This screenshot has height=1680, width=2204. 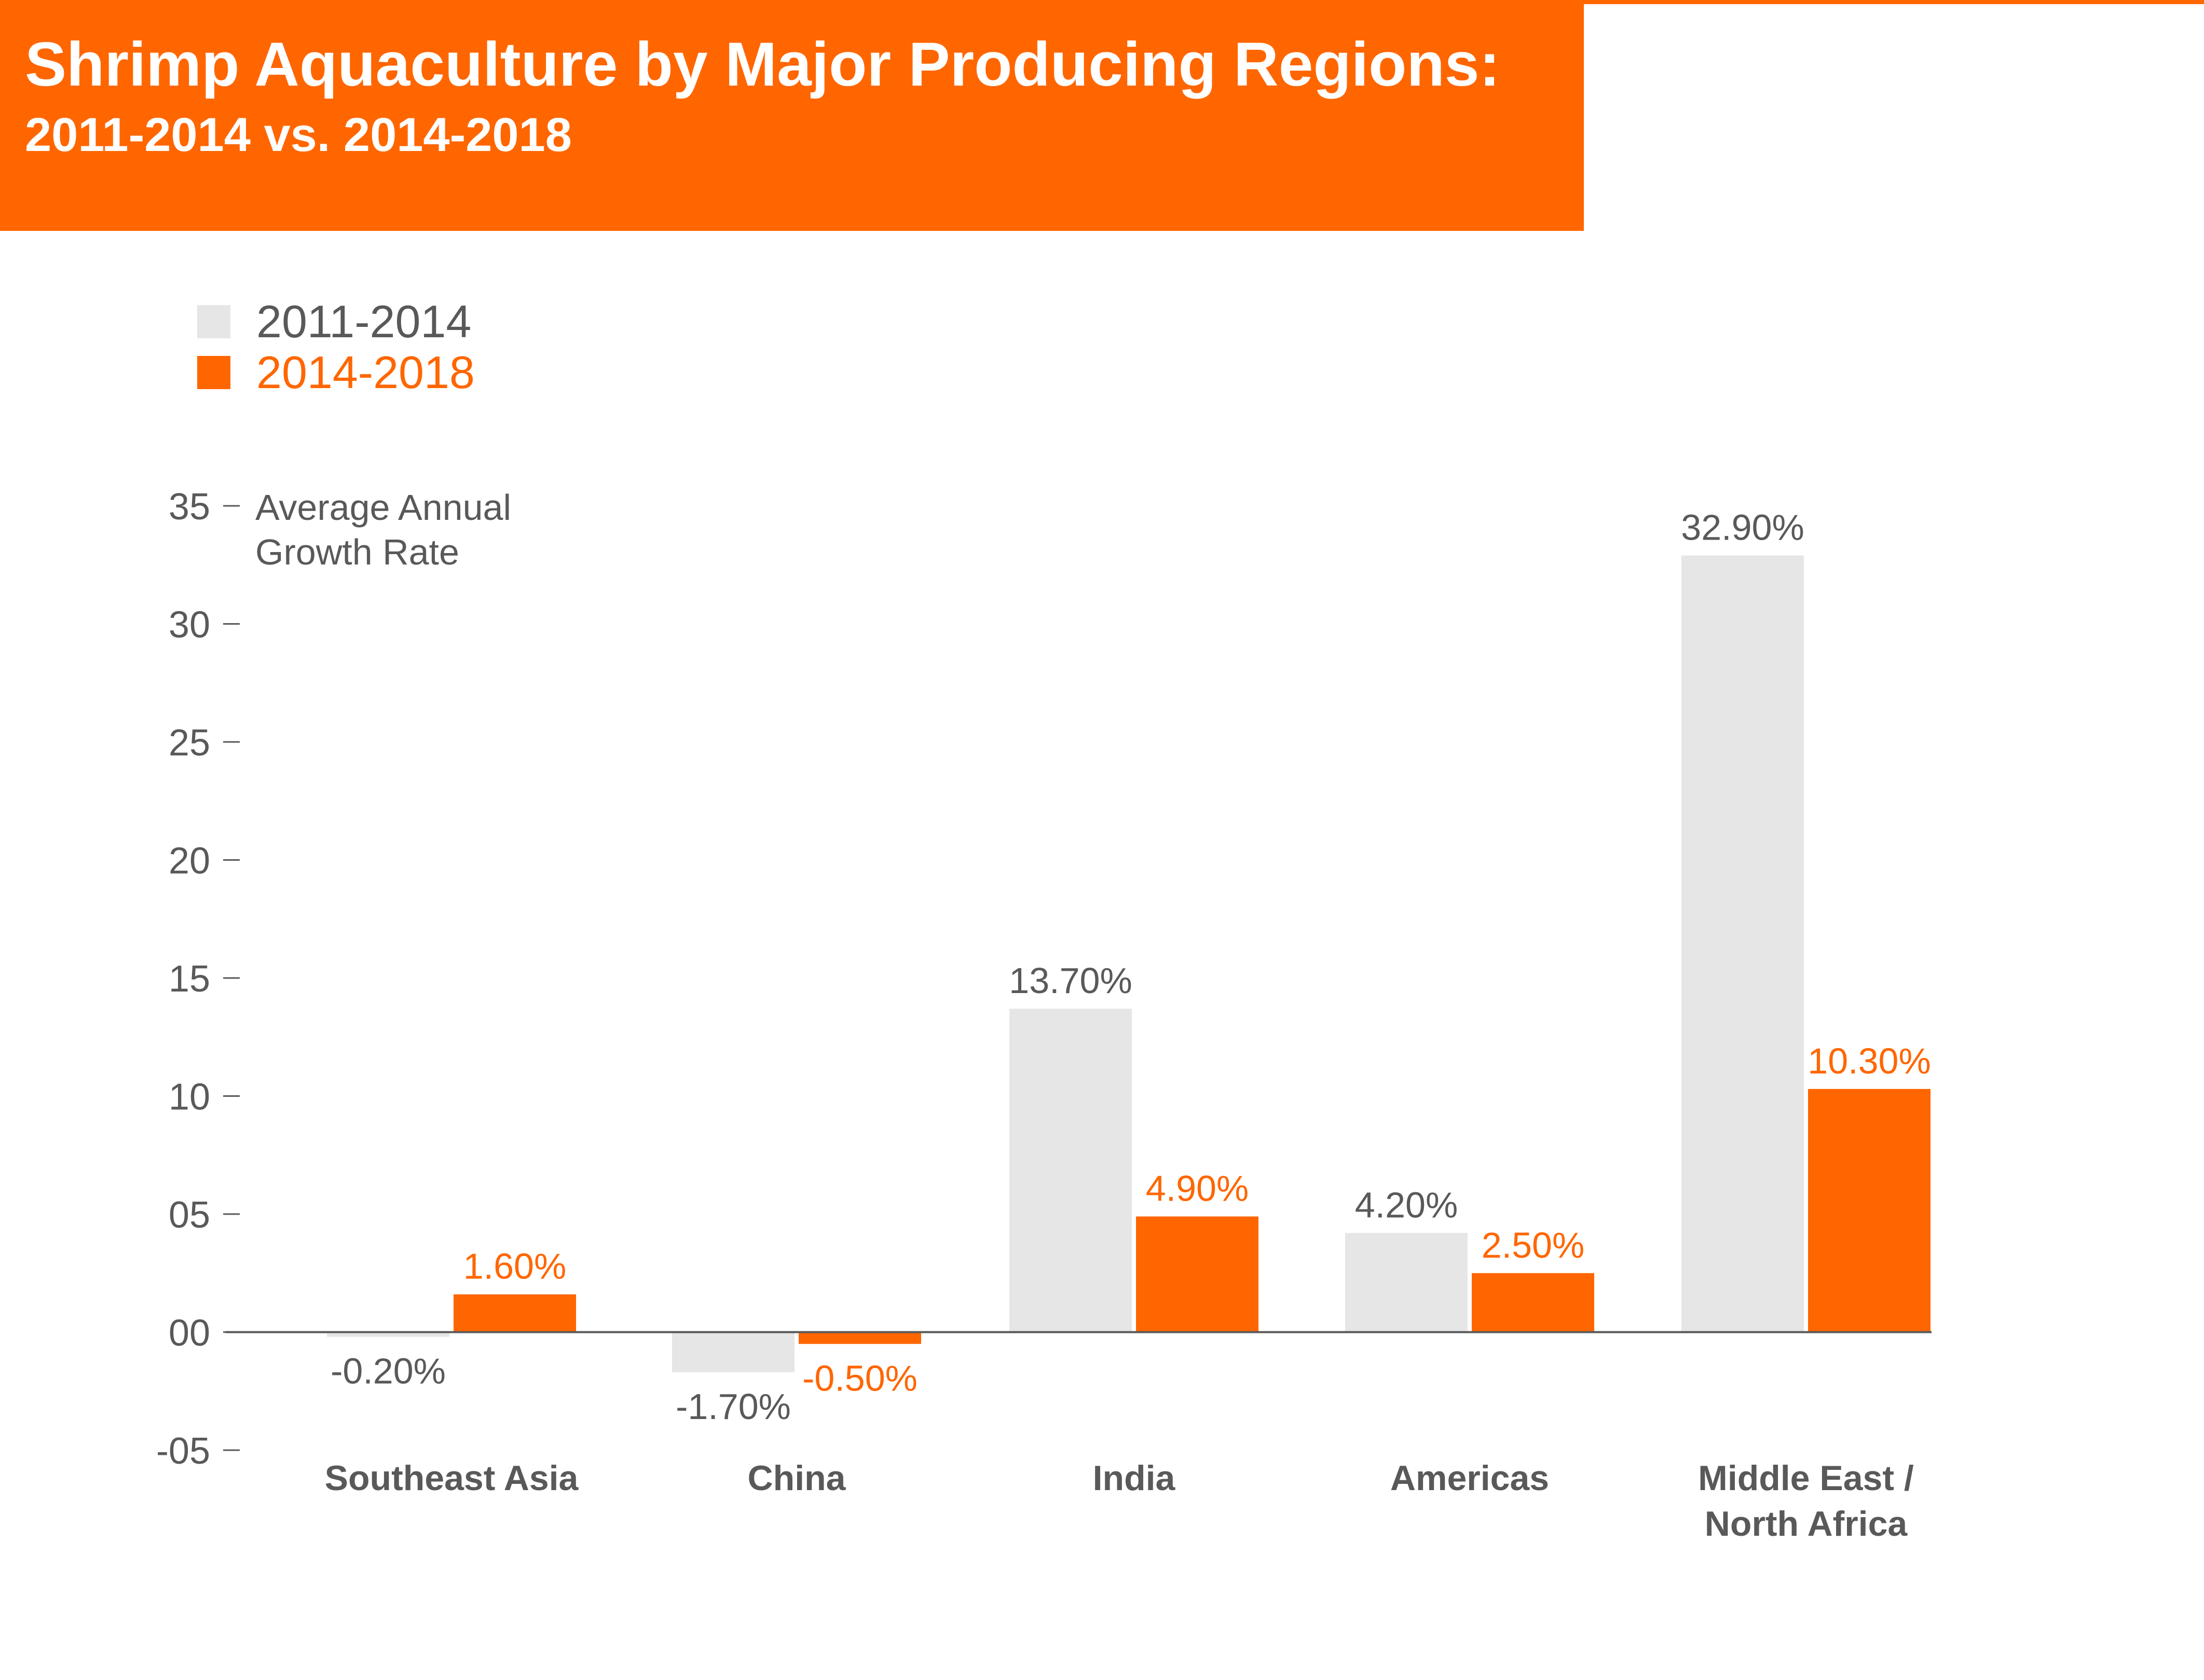 I want to click on y-tick-label: -05, so click(x=183, y=1451).